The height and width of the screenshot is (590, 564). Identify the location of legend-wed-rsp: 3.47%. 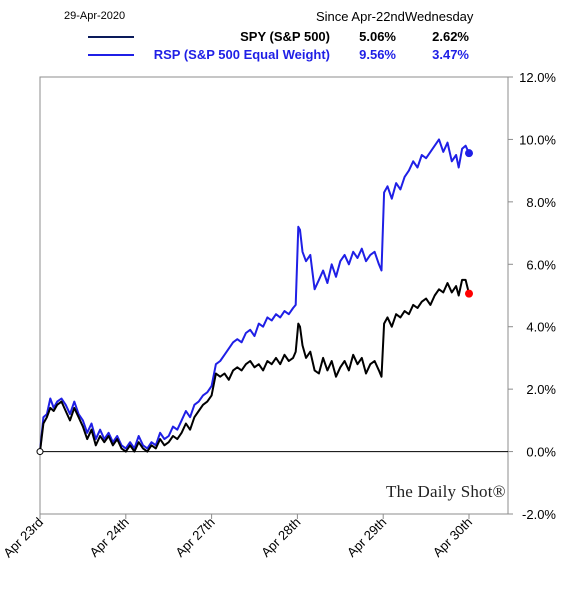
(450, 54).